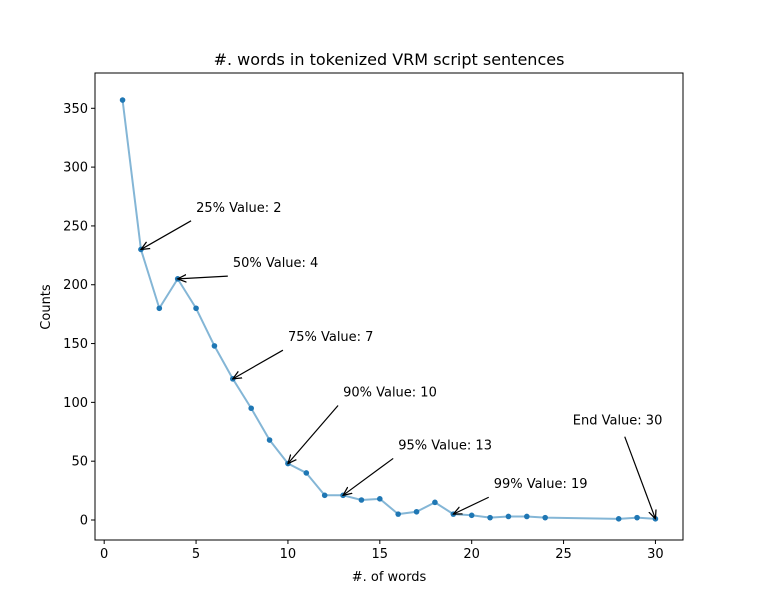 The height and width of the screenshot is (607, 759). I want to click on x-axis-label: #. of words, so click(389, 577).